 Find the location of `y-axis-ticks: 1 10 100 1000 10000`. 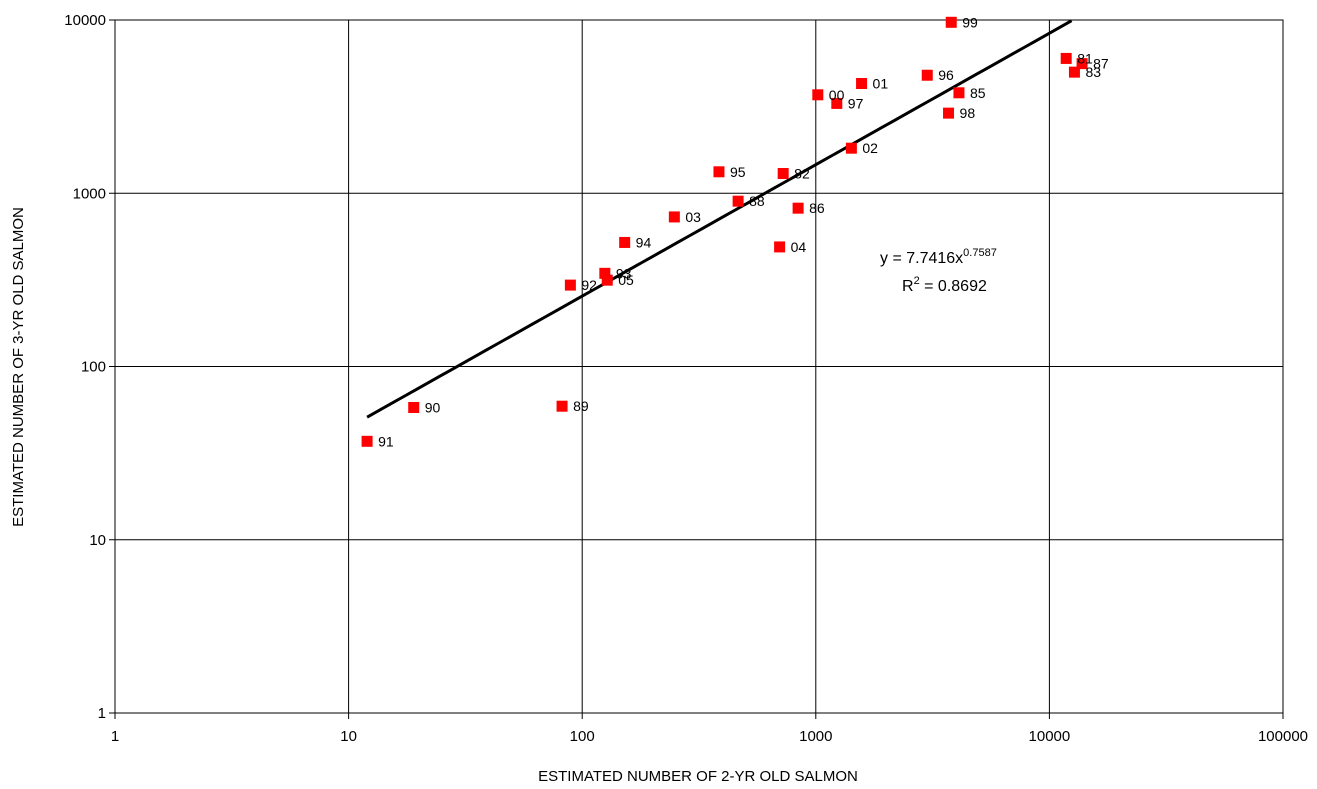

y-axis-ticks: 1 10 100 1000 10000 is located at coordinates (89, 367).